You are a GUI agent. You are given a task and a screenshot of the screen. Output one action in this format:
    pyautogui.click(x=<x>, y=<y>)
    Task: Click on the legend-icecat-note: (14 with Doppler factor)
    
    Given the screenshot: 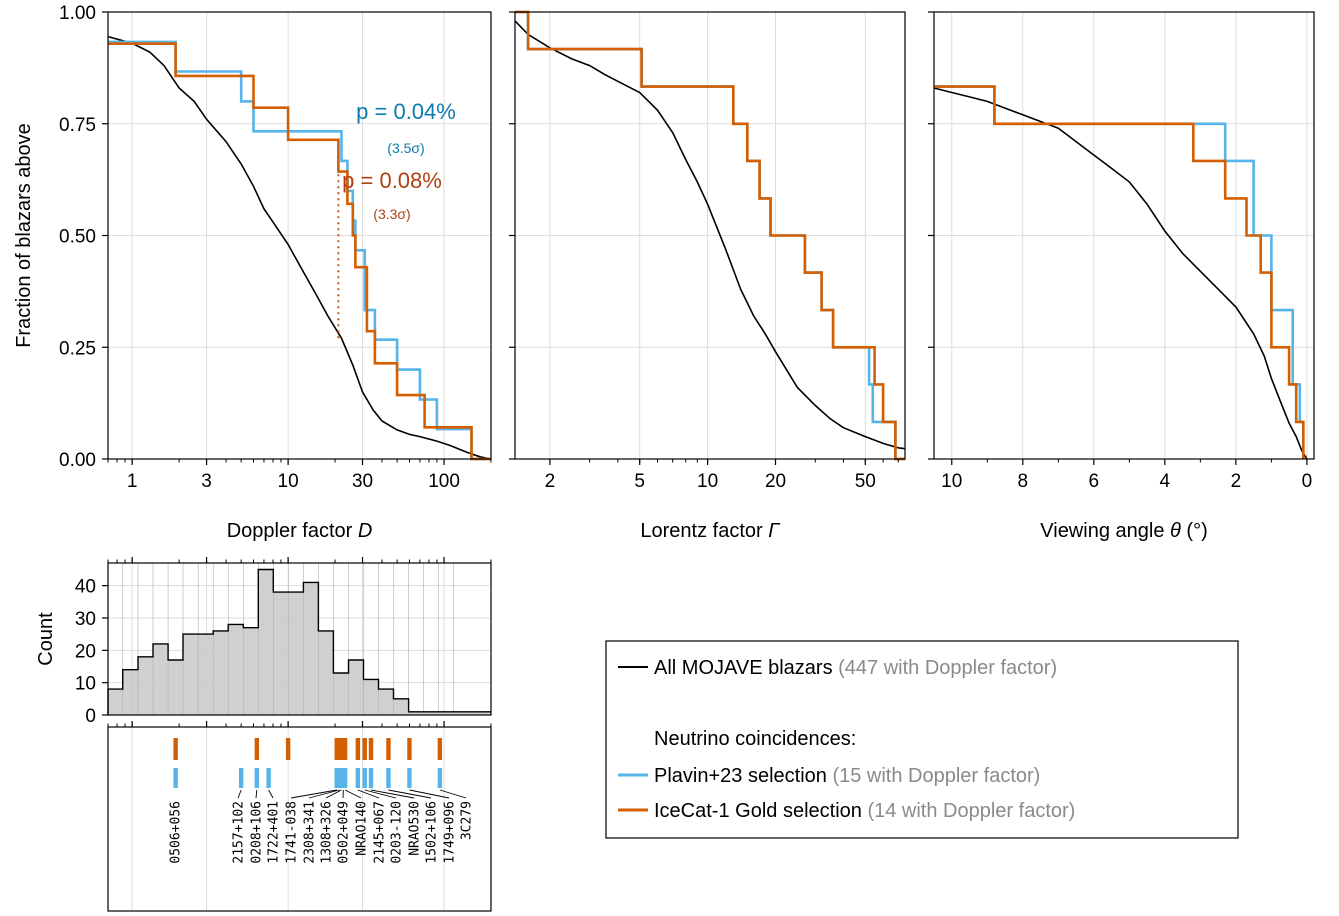 What is the action you would take?
    pyautogui.click(x=971, y=811)
    